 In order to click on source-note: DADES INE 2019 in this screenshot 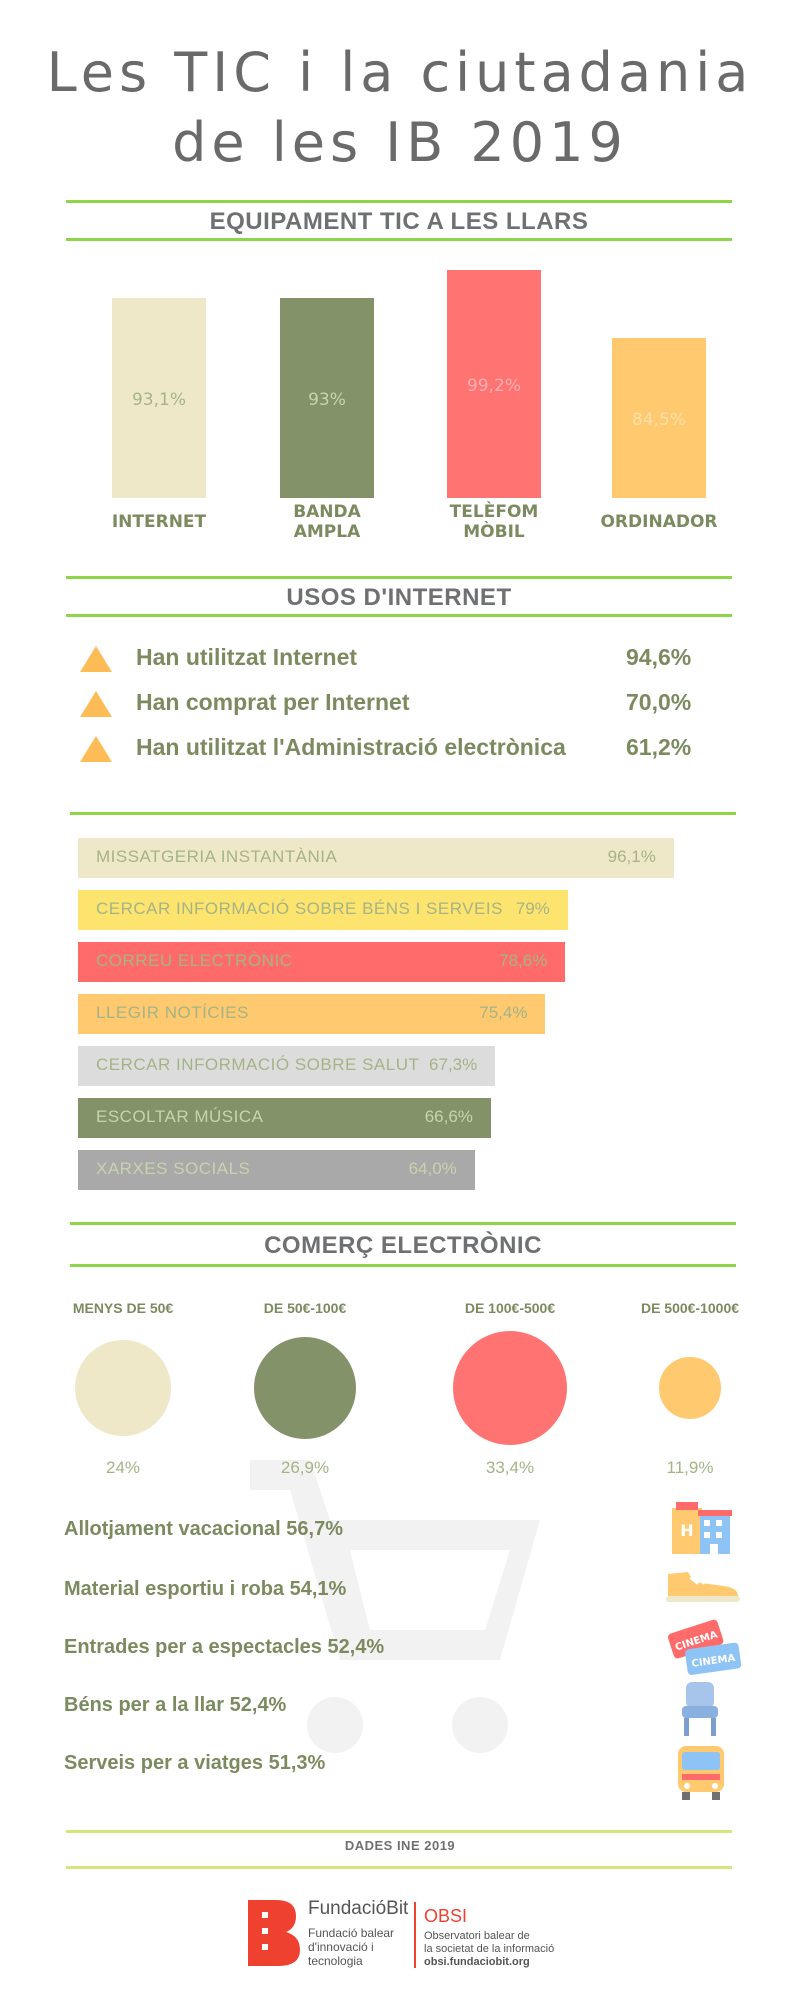, I will do `click(400, 1845)`.